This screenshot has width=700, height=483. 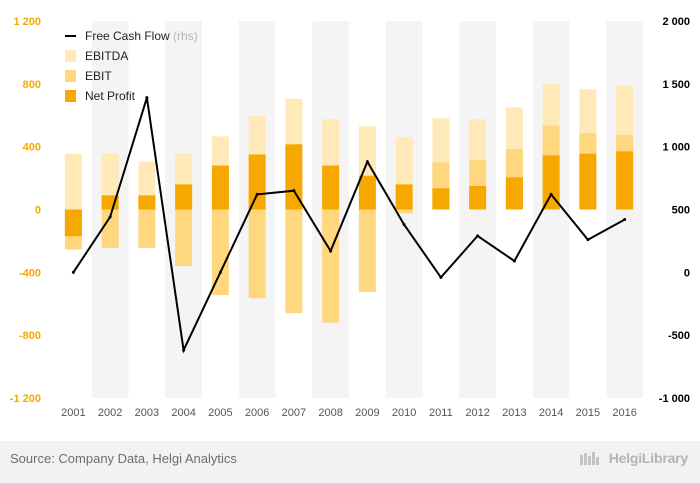 What do you see at coordinates (404, 197) in the screenshot?
I see `bar-net-profit-2010` at bounding box center [404, 197].